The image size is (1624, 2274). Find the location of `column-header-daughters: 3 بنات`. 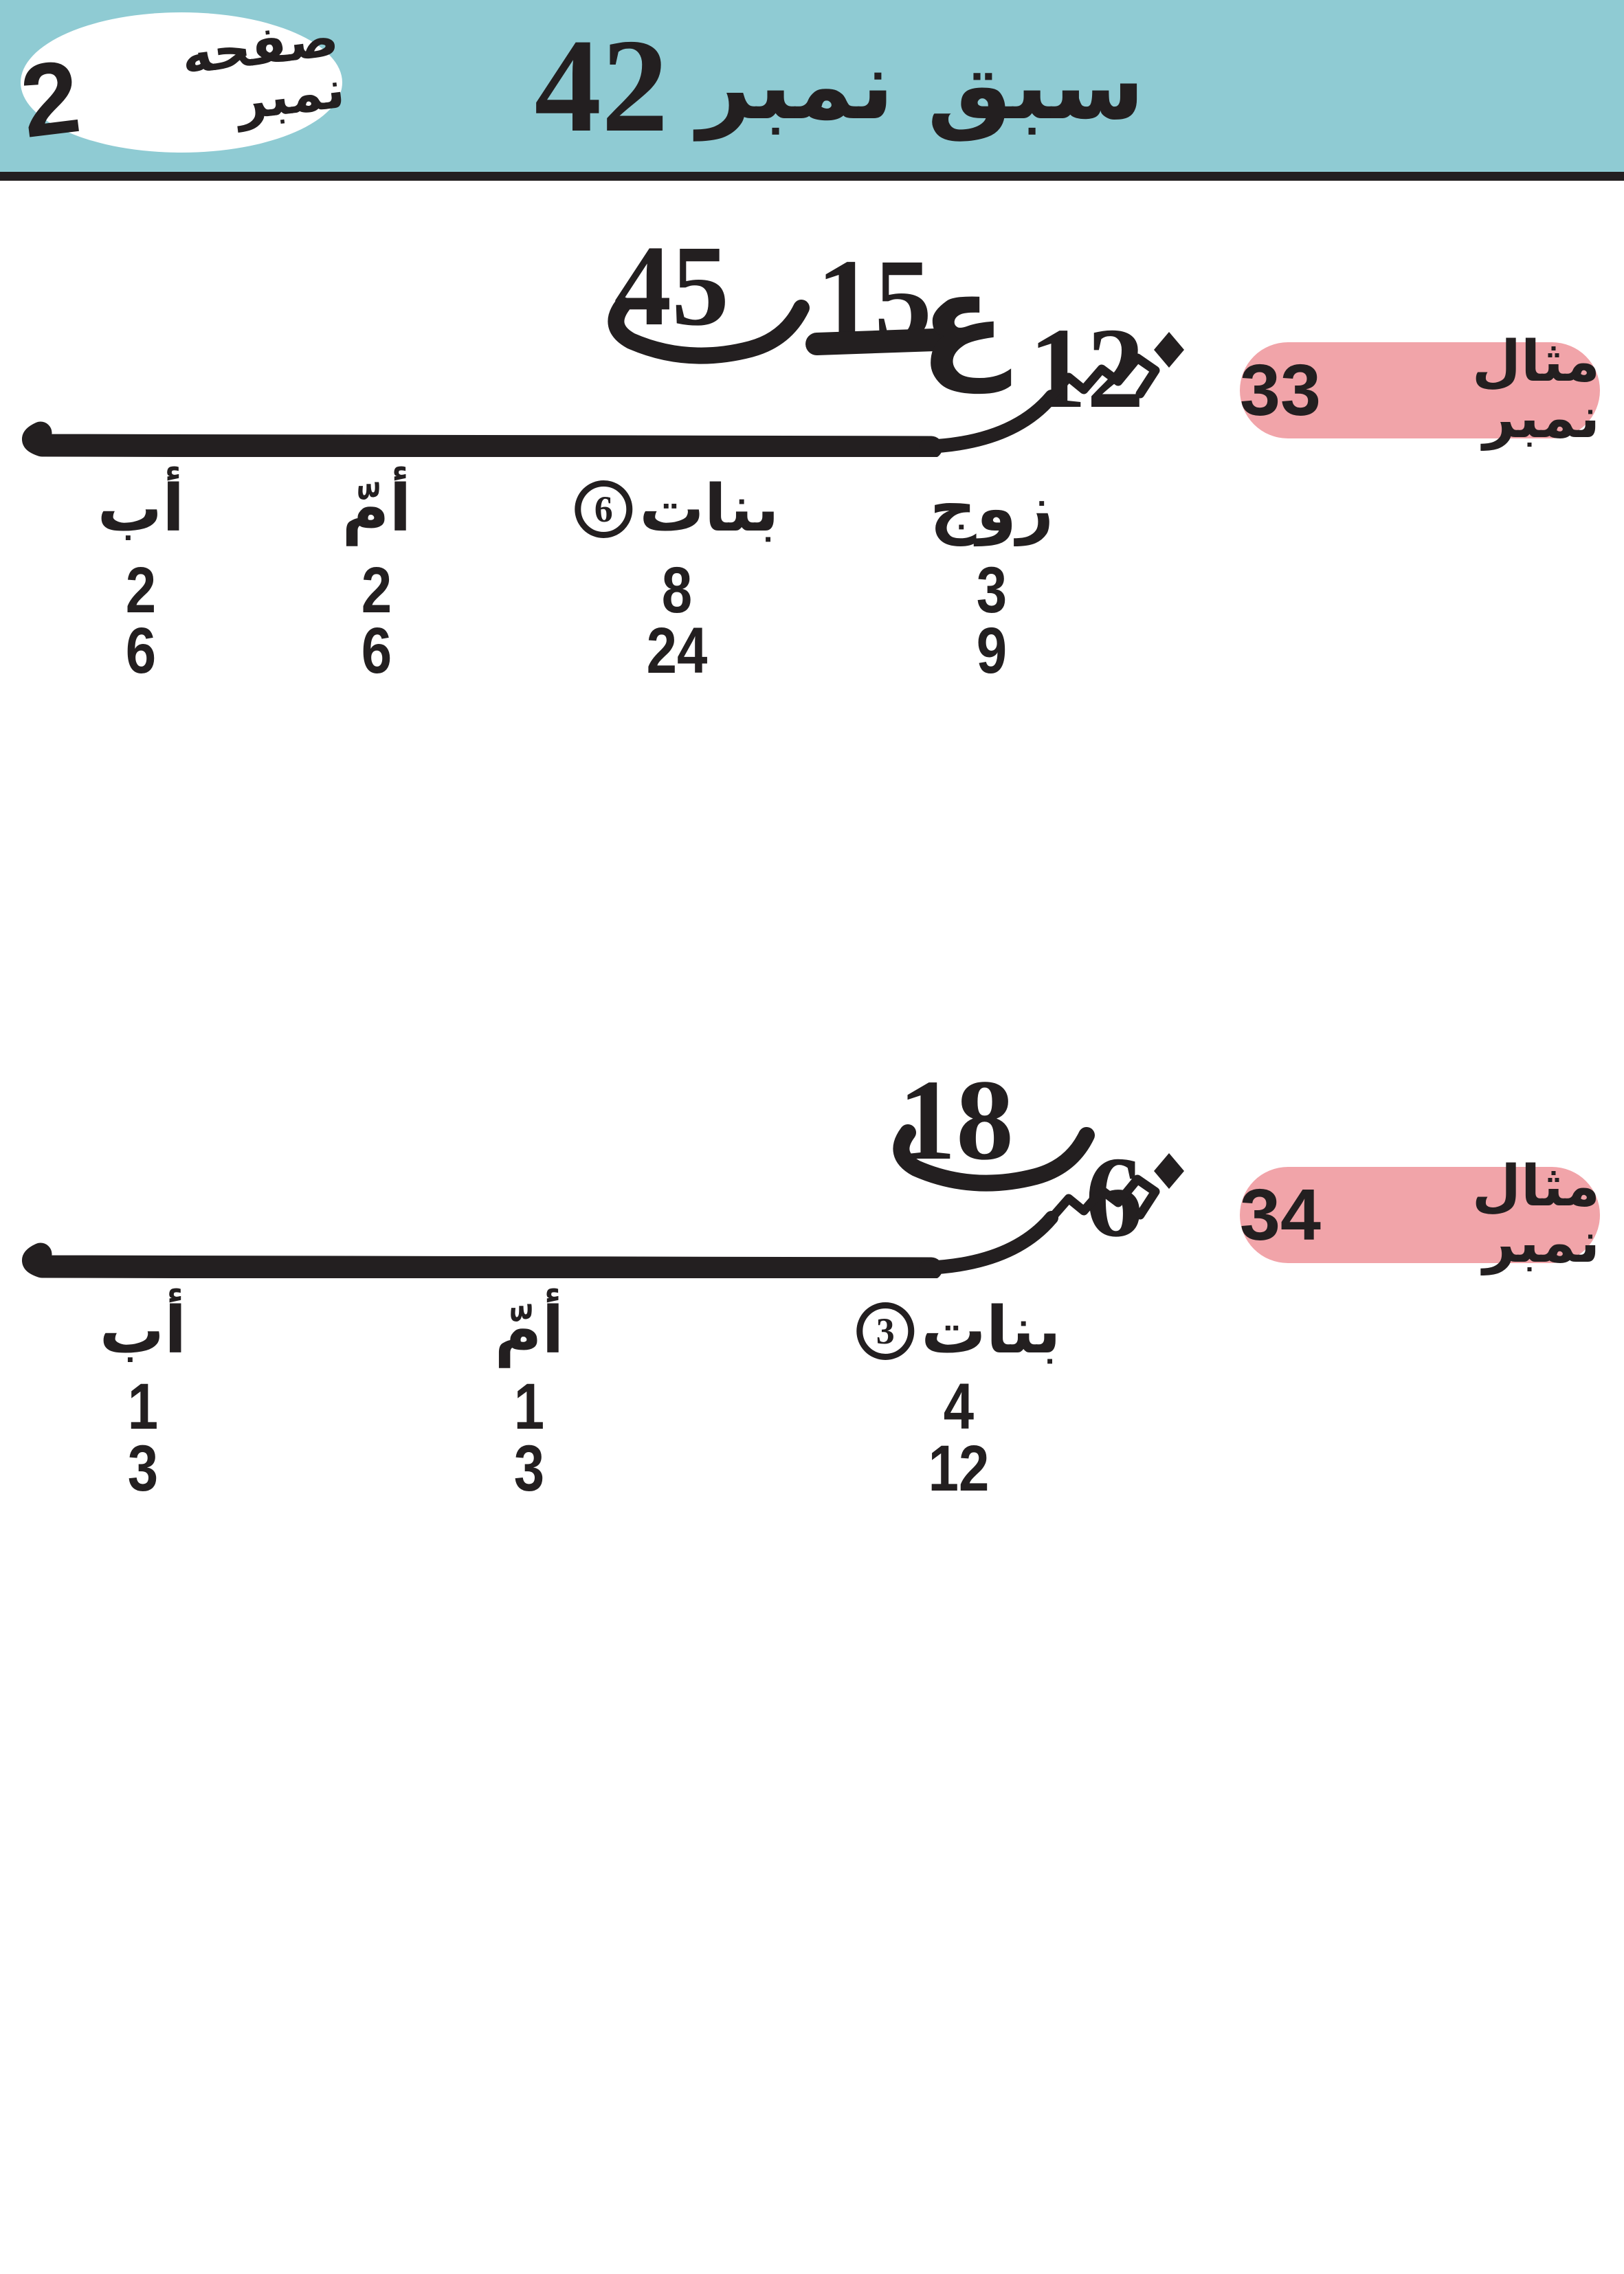

column-header-daughters: 3 بنات is located at coordinates (958, 1330).